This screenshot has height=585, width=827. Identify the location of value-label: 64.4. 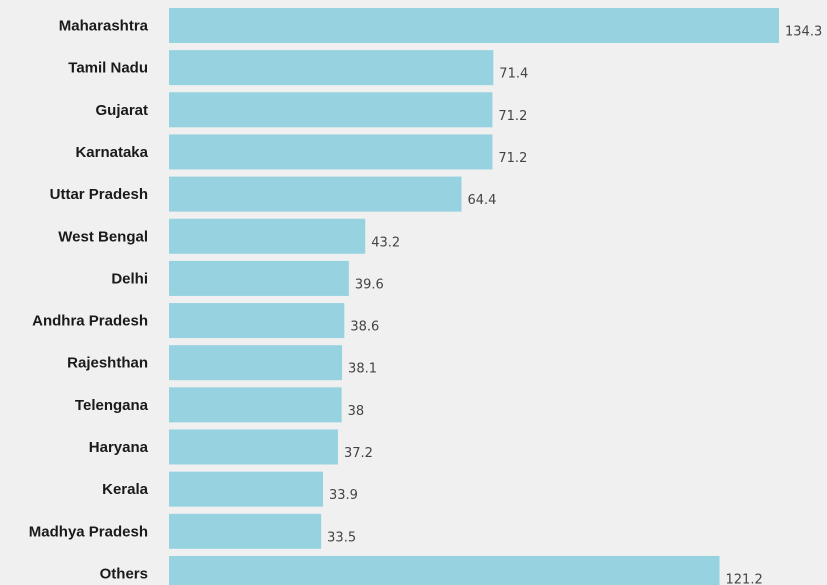
(482, 200).